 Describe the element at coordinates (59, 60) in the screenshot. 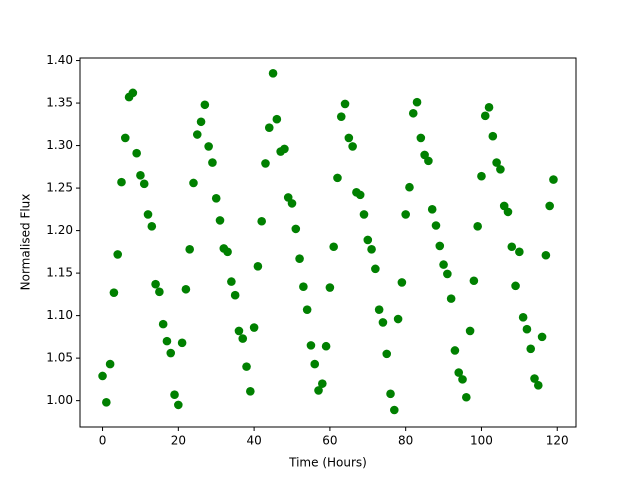

I see `y-tick-label: 1.40` at that location.